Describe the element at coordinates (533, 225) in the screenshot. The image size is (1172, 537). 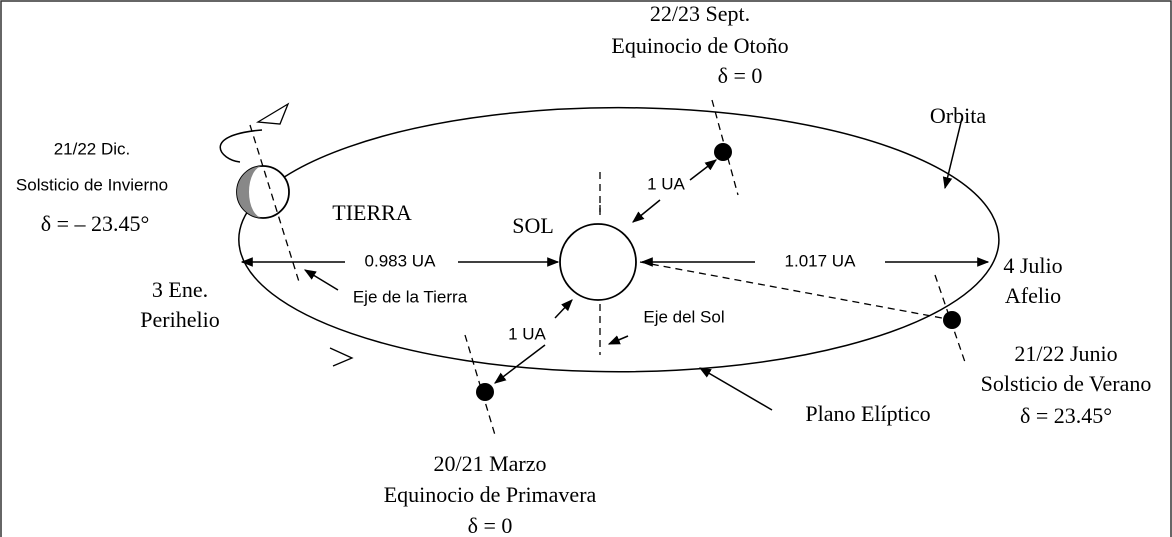
I see `label: SOL` at that location.